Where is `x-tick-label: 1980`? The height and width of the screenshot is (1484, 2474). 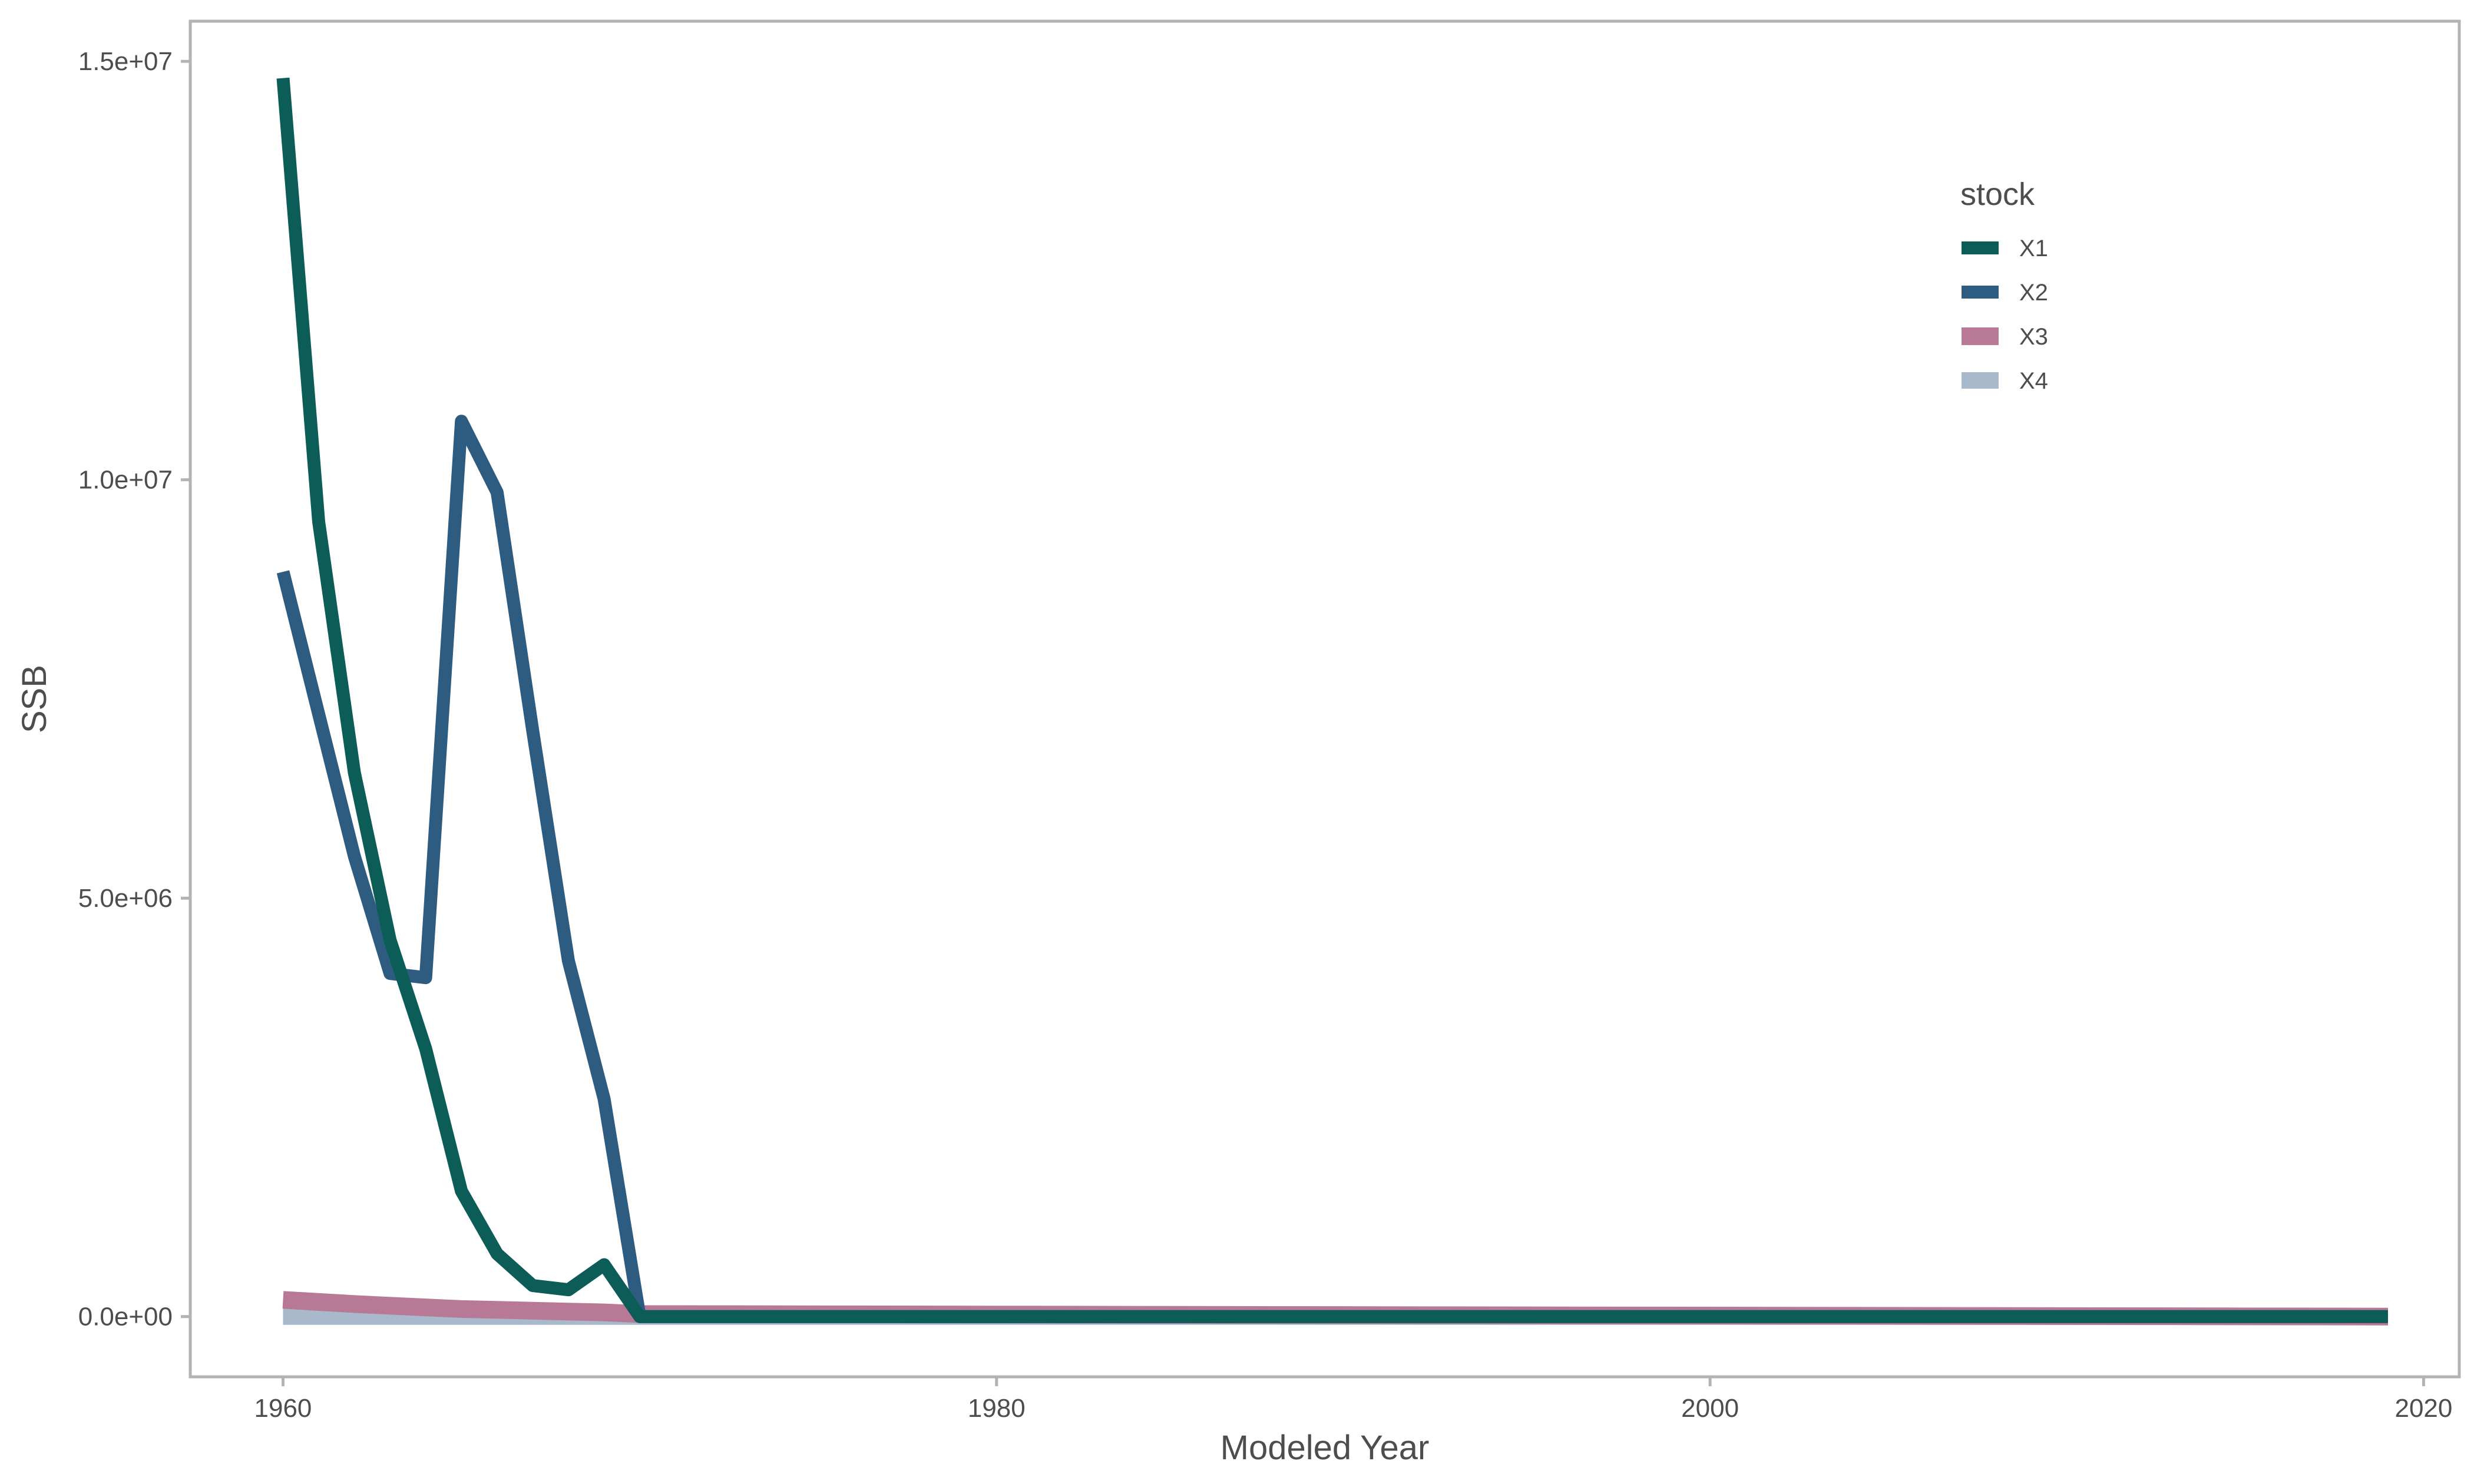
x-tick-label: 1980 is located at coordinates (997, 1408).